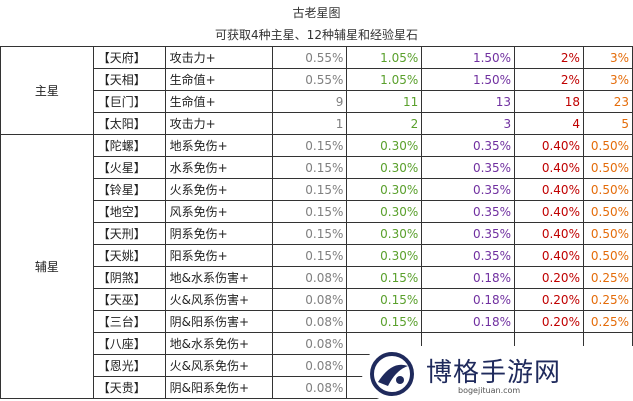 The height and width of the screenshot is (401, 633). I want to click on star-name-cell: 【陀螺】, so click(129, 145).